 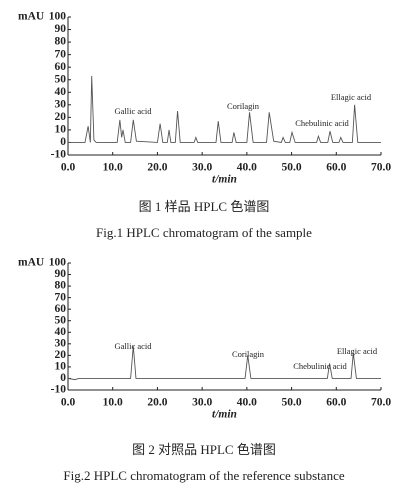 What do you see at coordinates (204, 232) in the screenshot?
I see `caption-en: Fig.1 HPLC chromatogram of the sample` at bounding box center [204, 232].